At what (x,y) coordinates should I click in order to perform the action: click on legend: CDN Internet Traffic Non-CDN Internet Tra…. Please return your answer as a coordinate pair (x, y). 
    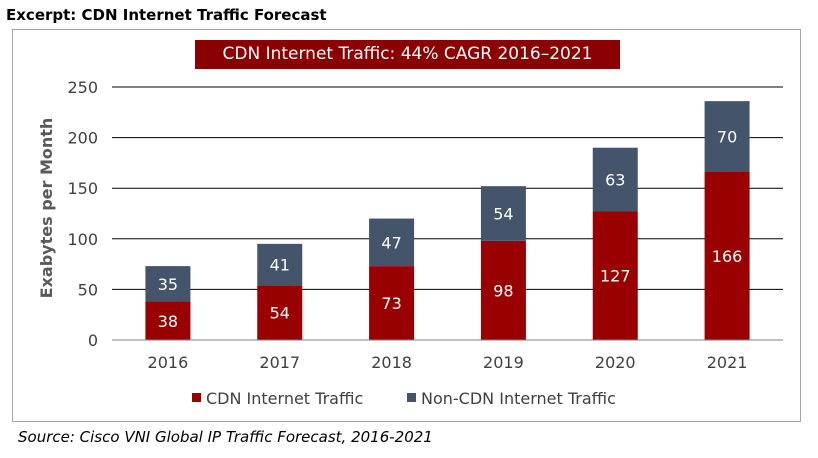
    Looking at the image, I should click on (404, 398).